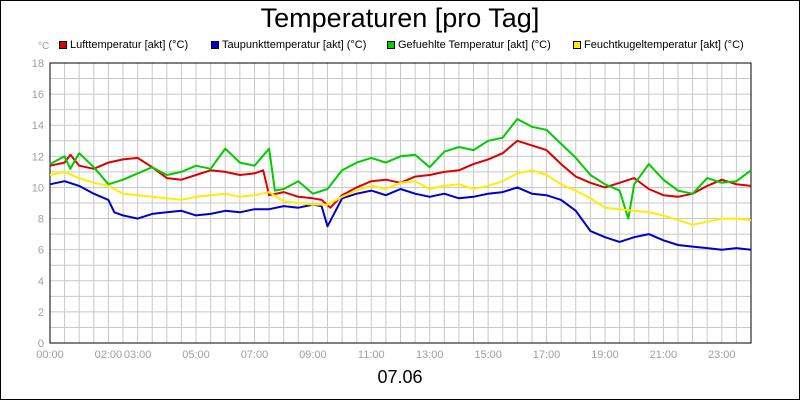  What do you see at coordinates (41, 282) in the screenshot?
I see `y-tick-label: 4` at bounding box center [41, 282].